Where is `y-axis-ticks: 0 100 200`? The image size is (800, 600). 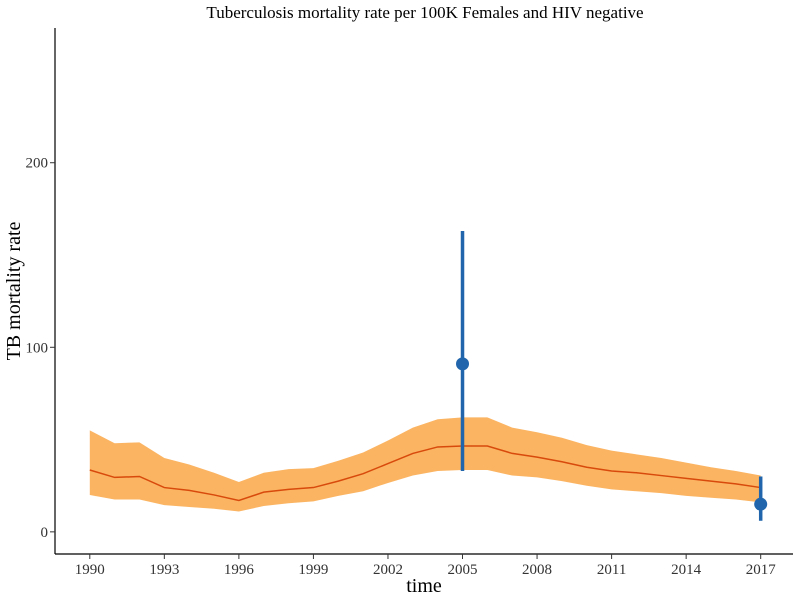
y-axis-ticks: 0 100 200 is located at coordinates (40, 348).